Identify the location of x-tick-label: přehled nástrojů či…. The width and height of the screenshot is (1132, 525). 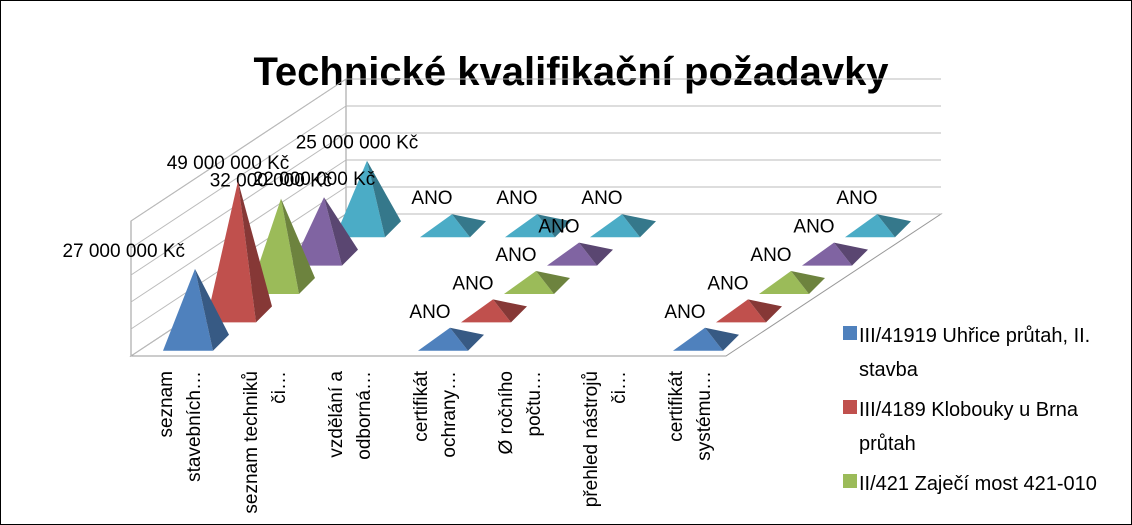
(605, 439).